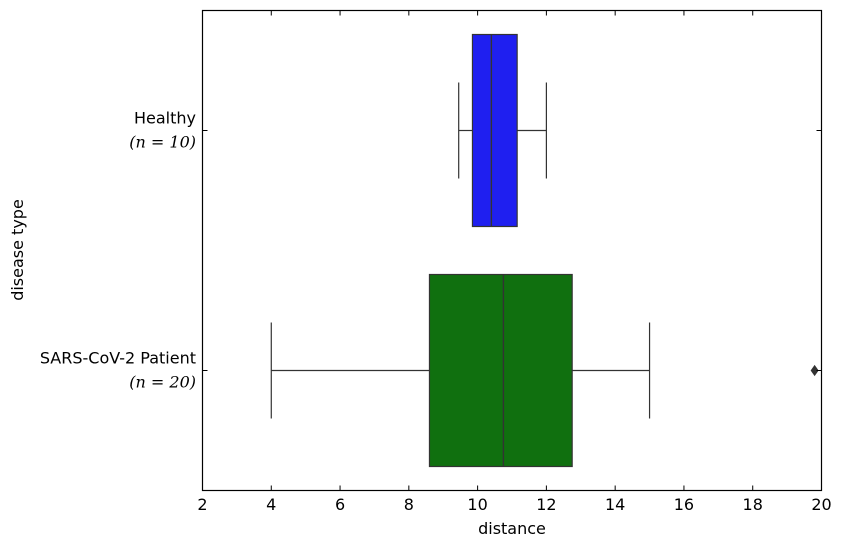 This screenshot has height=548, width=842. I want to click on category-label: Healthy, so click(165, 118).